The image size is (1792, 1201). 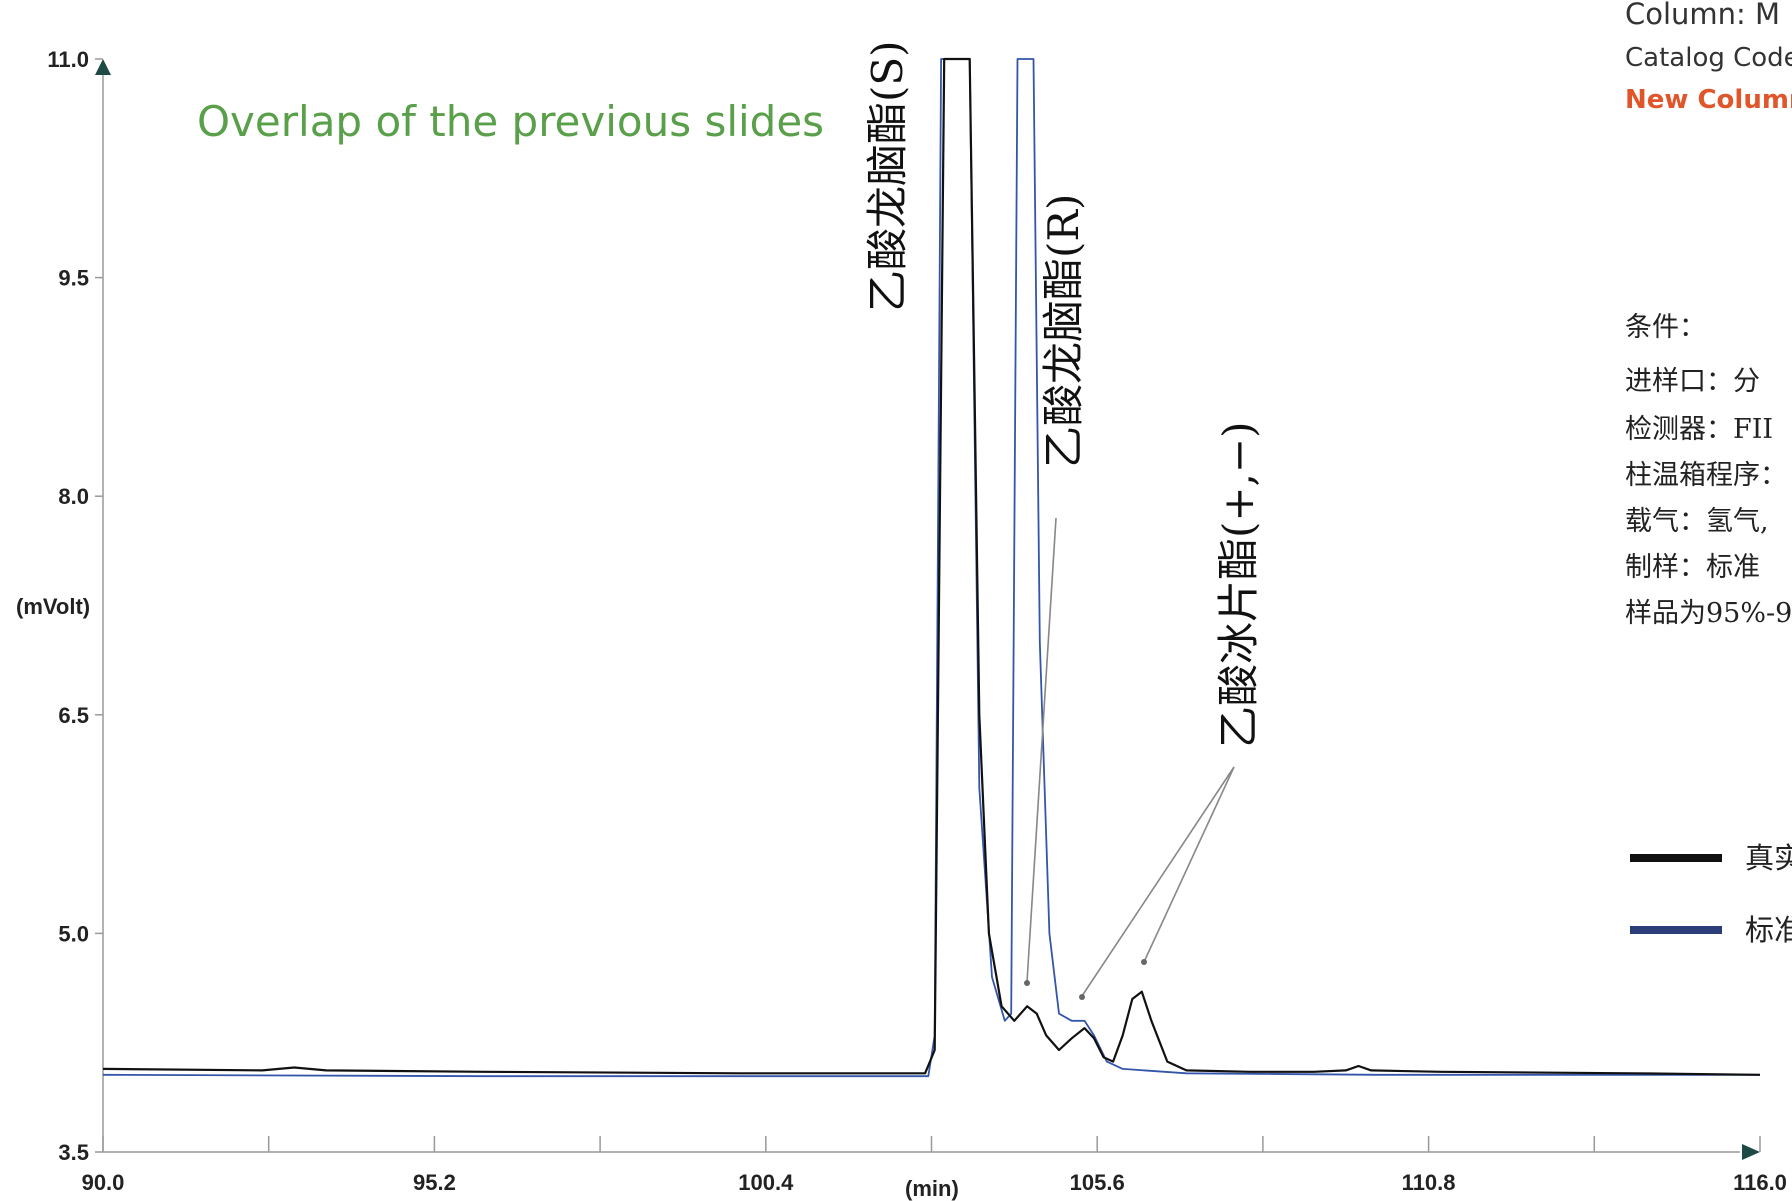 I want to click on condition-line-4: 载气：氢气,, so click(x=1697, y=521).